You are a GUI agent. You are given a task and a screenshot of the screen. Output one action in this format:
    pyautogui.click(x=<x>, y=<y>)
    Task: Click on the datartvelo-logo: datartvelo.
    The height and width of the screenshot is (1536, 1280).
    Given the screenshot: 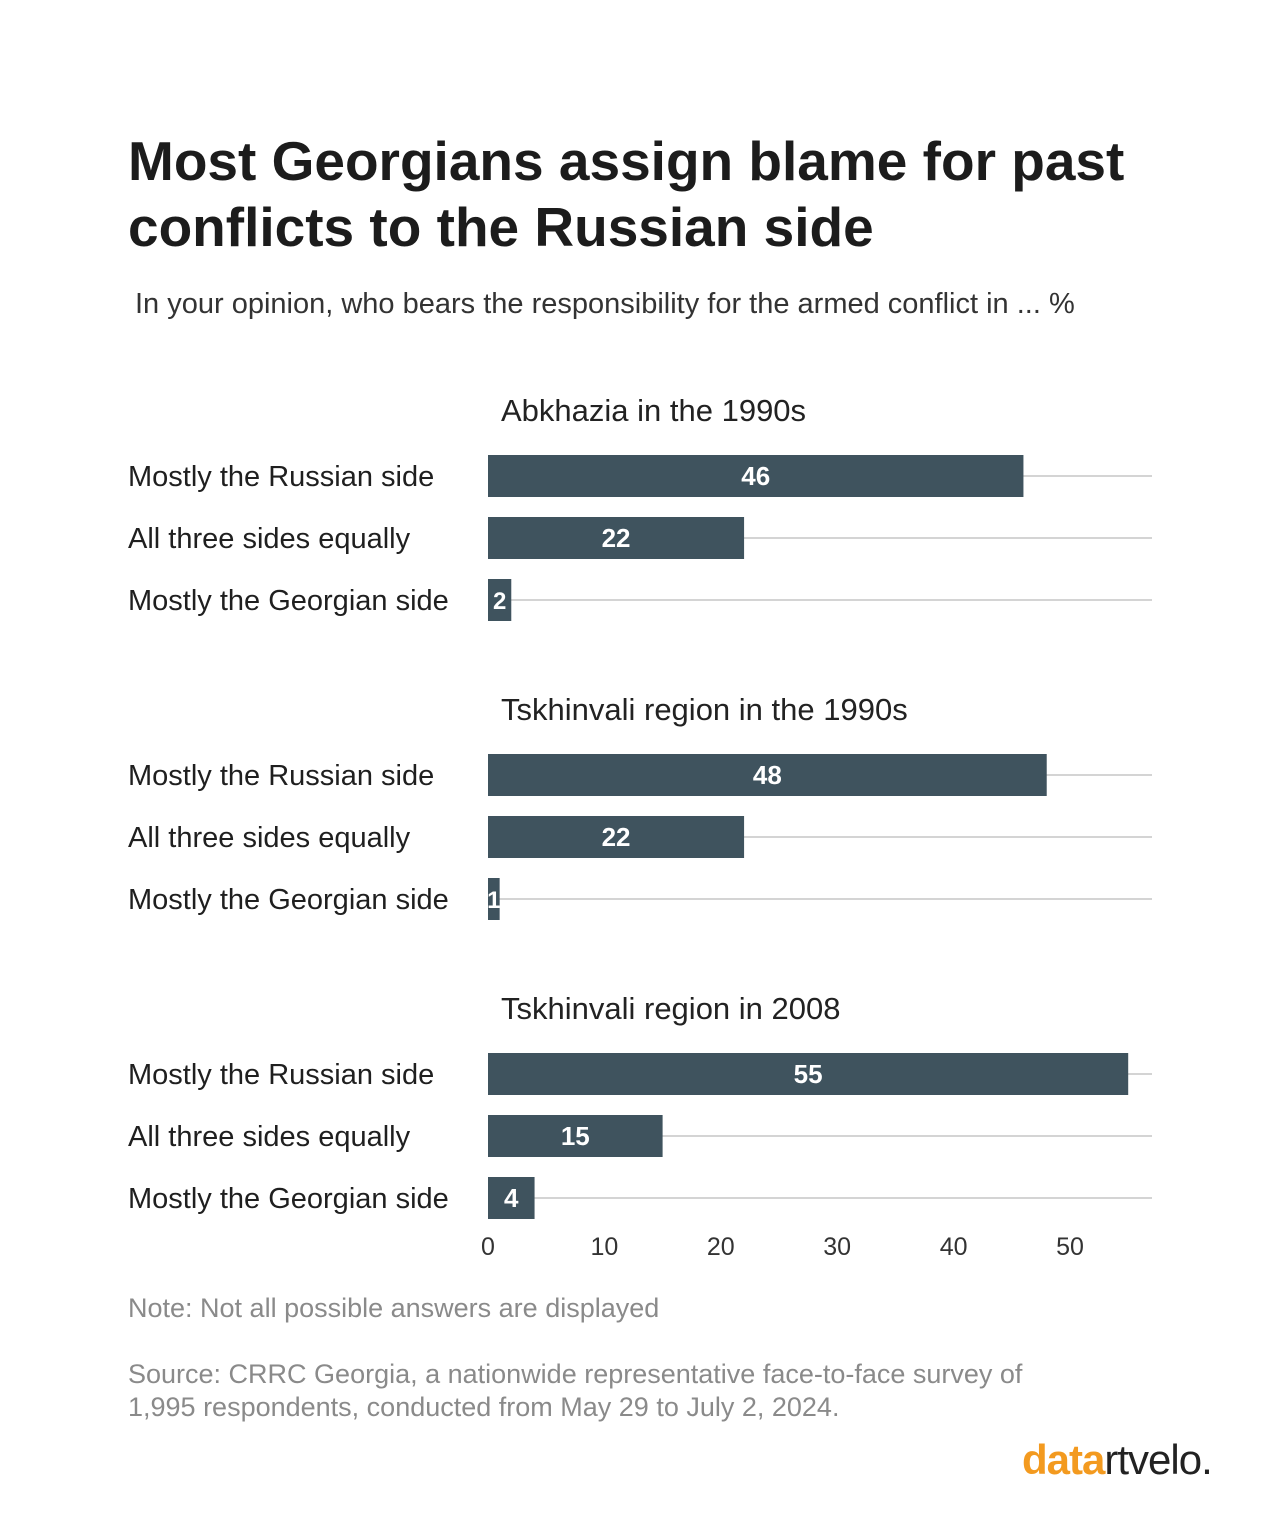 What is the action you would take?
    pyautogui.click(x=1117, y=1460)
    